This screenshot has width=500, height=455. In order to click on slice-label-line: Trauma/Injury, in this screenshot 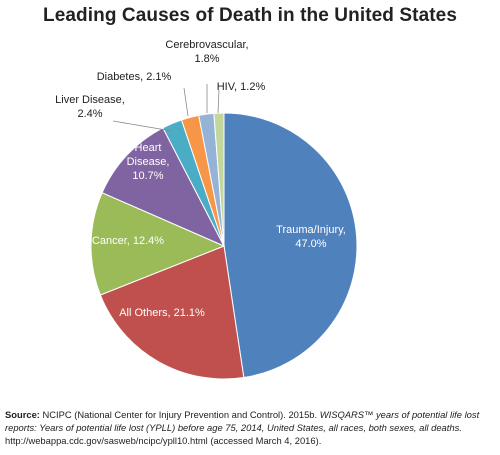, I will do `click(311, 230)`.